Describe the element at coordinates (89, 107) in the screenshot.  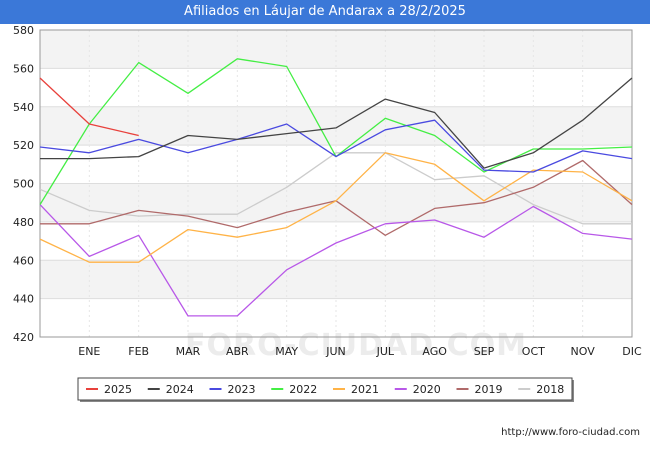
I see `series-line-2025` at that location.